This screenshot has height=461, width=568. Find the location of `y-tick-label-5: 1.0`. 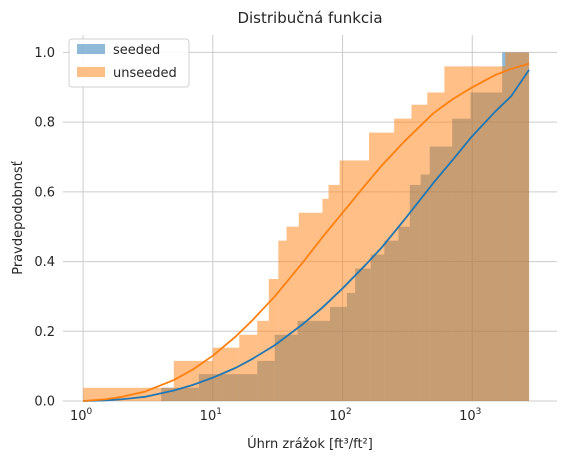

y-tick-label-5: 1.0 is located at coordinates (44, 53).